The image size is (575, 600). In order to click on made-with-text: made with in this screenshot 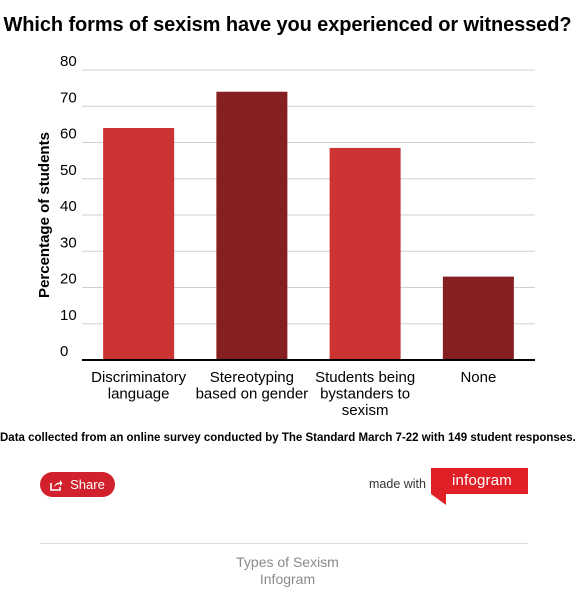, I will do `click(397, 484)`.